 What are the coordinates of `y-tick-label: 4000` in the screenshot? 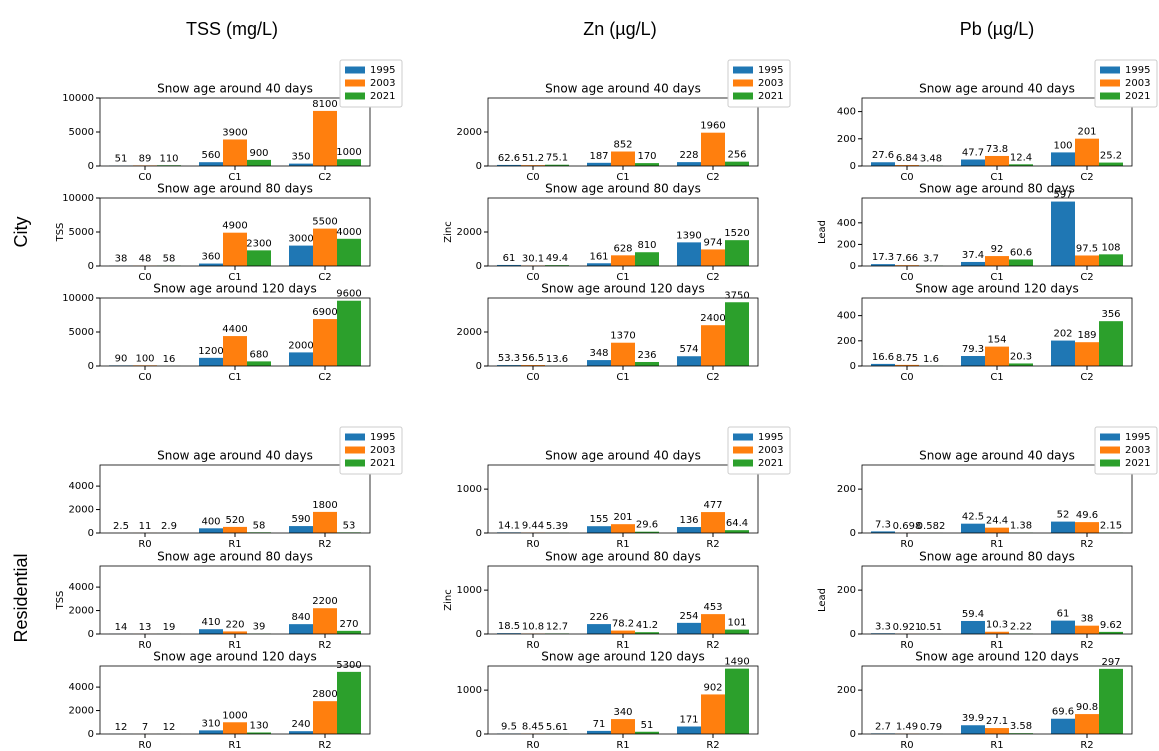 It's located at (81, 486).